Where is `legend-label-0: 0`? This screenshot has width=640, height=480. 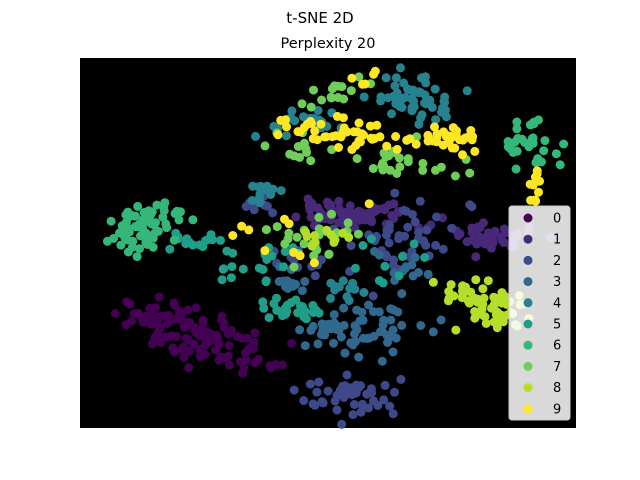 legend-label-0: 0 is located at coordinates (557, 219).